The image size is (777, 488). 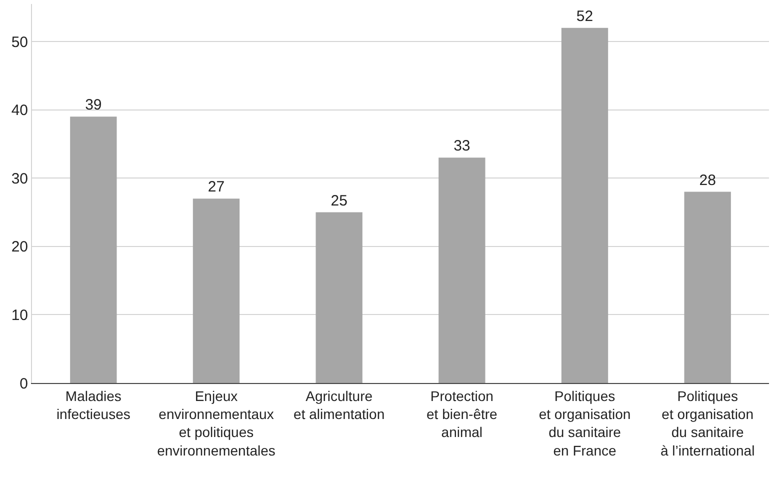 What do you see at coordinates (19, 42) in the screenshot?
I see `y-tick-label: 50` at bounding box center [19, 42].